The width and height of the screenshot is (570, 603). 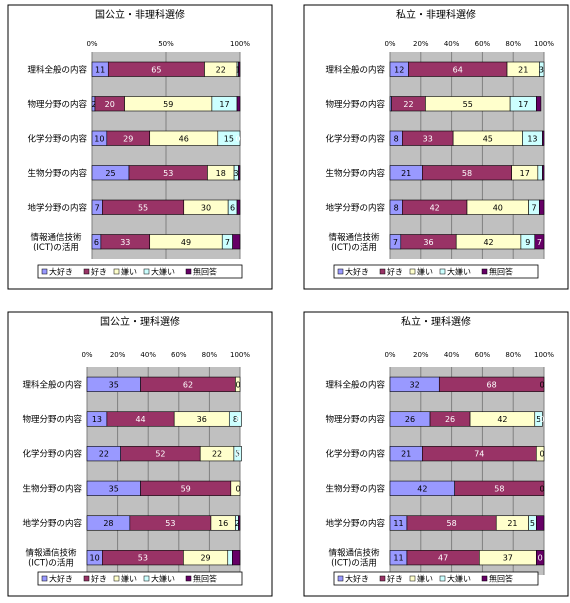 I want to click on data-label: 29, so click(x=205, y=558).